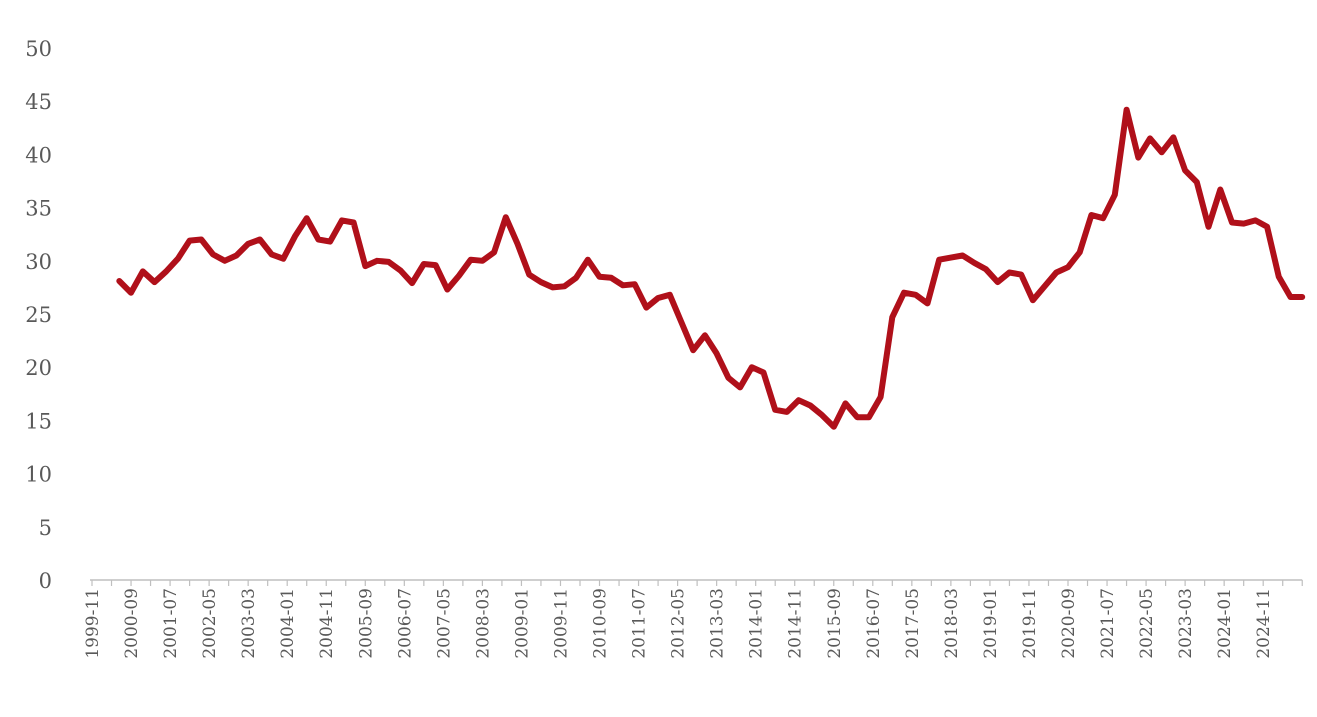 The image size is (1317, 717). What do you see at coordinates (132, 623) in the screenshot?
I see `x-tick-label: 2000-09` at bounding box center [132, 623].